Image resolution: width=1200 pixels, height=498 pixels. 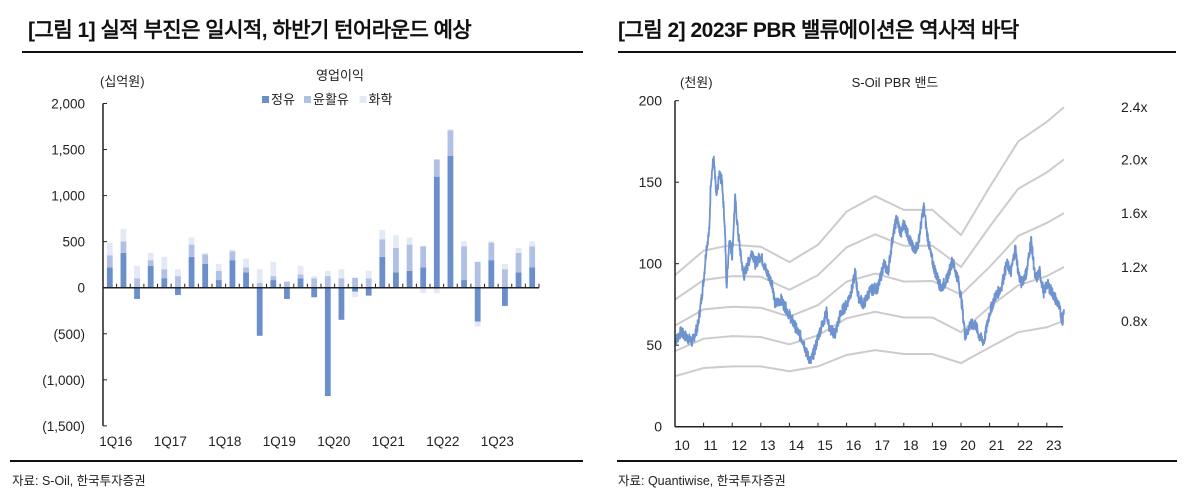 What do you see at coordinates (191, 250) in the screenshot?
I see `bar-3Q17-윤활유` at bounding box center [191, 250].